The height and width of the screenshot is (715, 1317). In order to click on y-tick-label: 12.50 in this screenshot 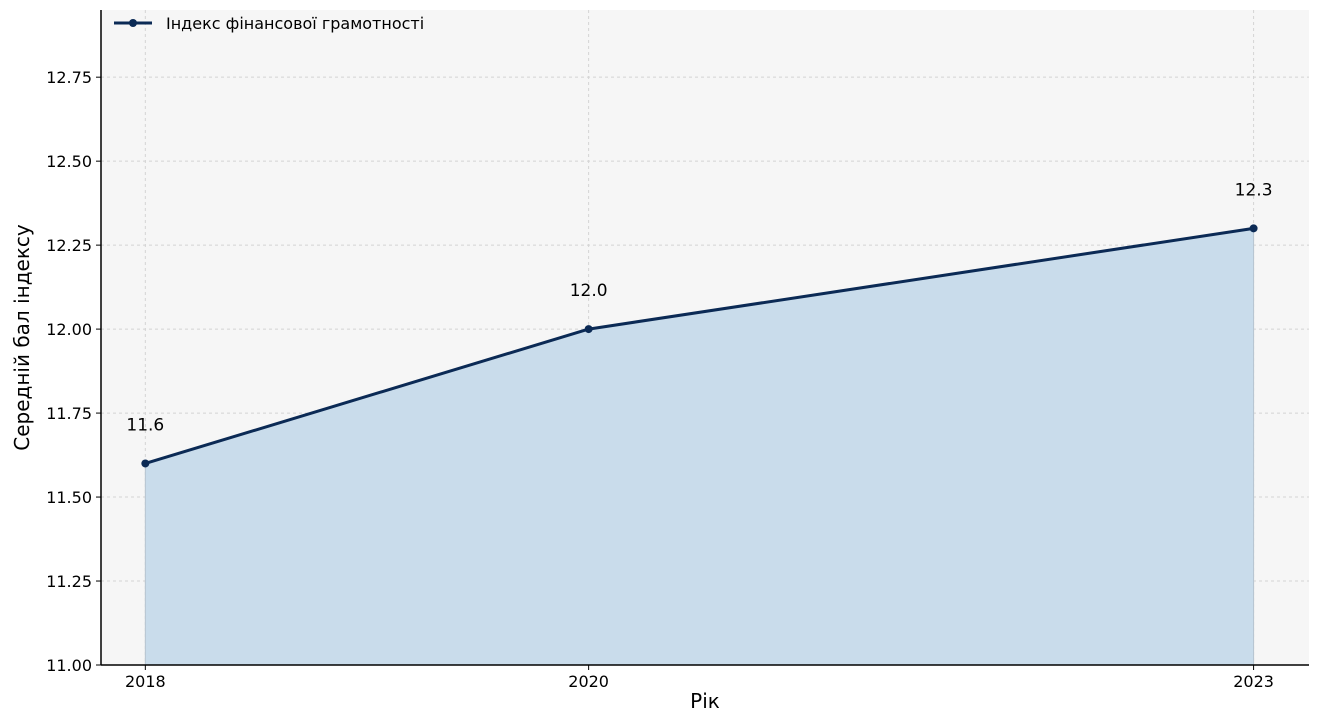, I will do `click(69, 161)`.